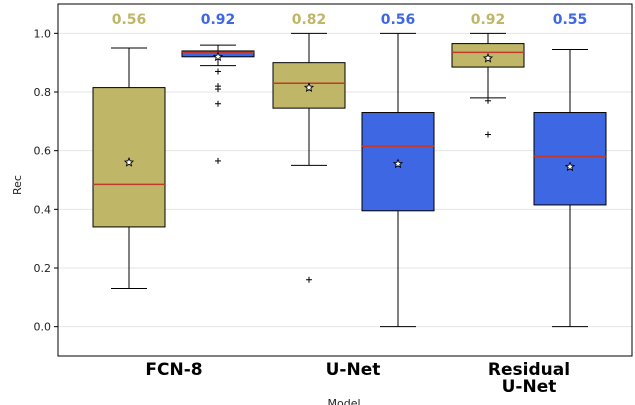  Describe the element at coordinates (43, 33) in the screenshot. I see `y-tick-label: 1.0` at that location.